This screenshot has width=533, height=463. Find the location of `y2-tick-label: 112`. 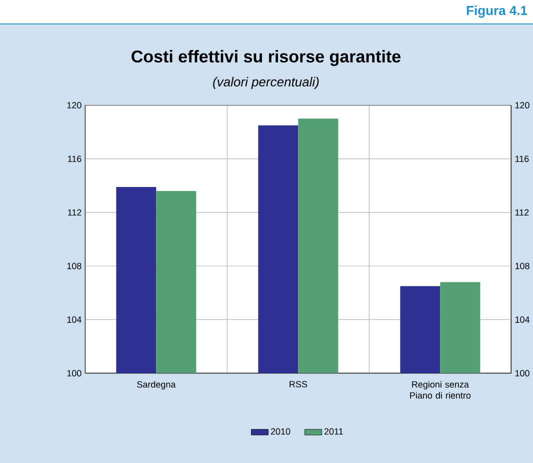

y2-tick-label: 112 is located at coordinates (522, 212).